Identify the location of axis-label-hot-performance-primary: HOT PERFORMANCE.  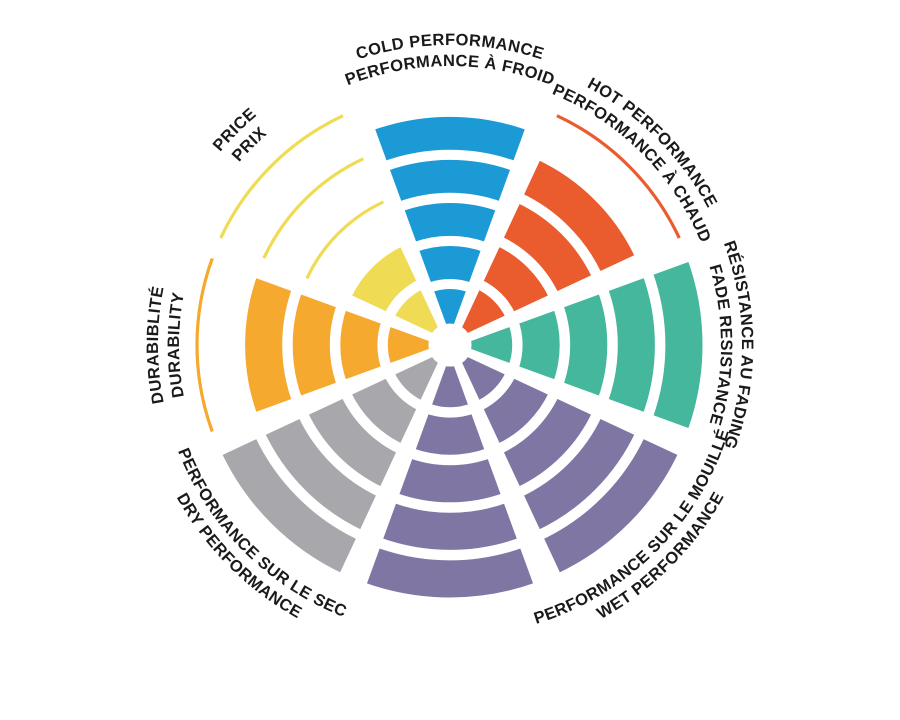
(652, 143).